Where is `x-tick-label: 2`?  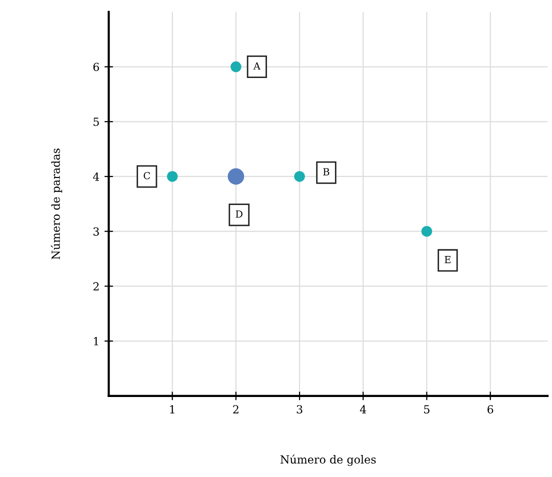
x-tick-label: 2 is located at coordinates (235, 409).